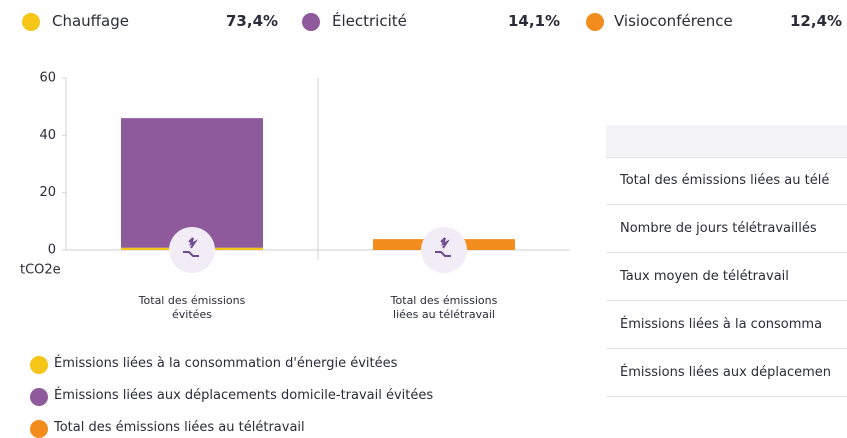 The width and height of the screenshot is (847, 438). I want to click on table-row: Total des émissions liées au télé, so click(726, 181).